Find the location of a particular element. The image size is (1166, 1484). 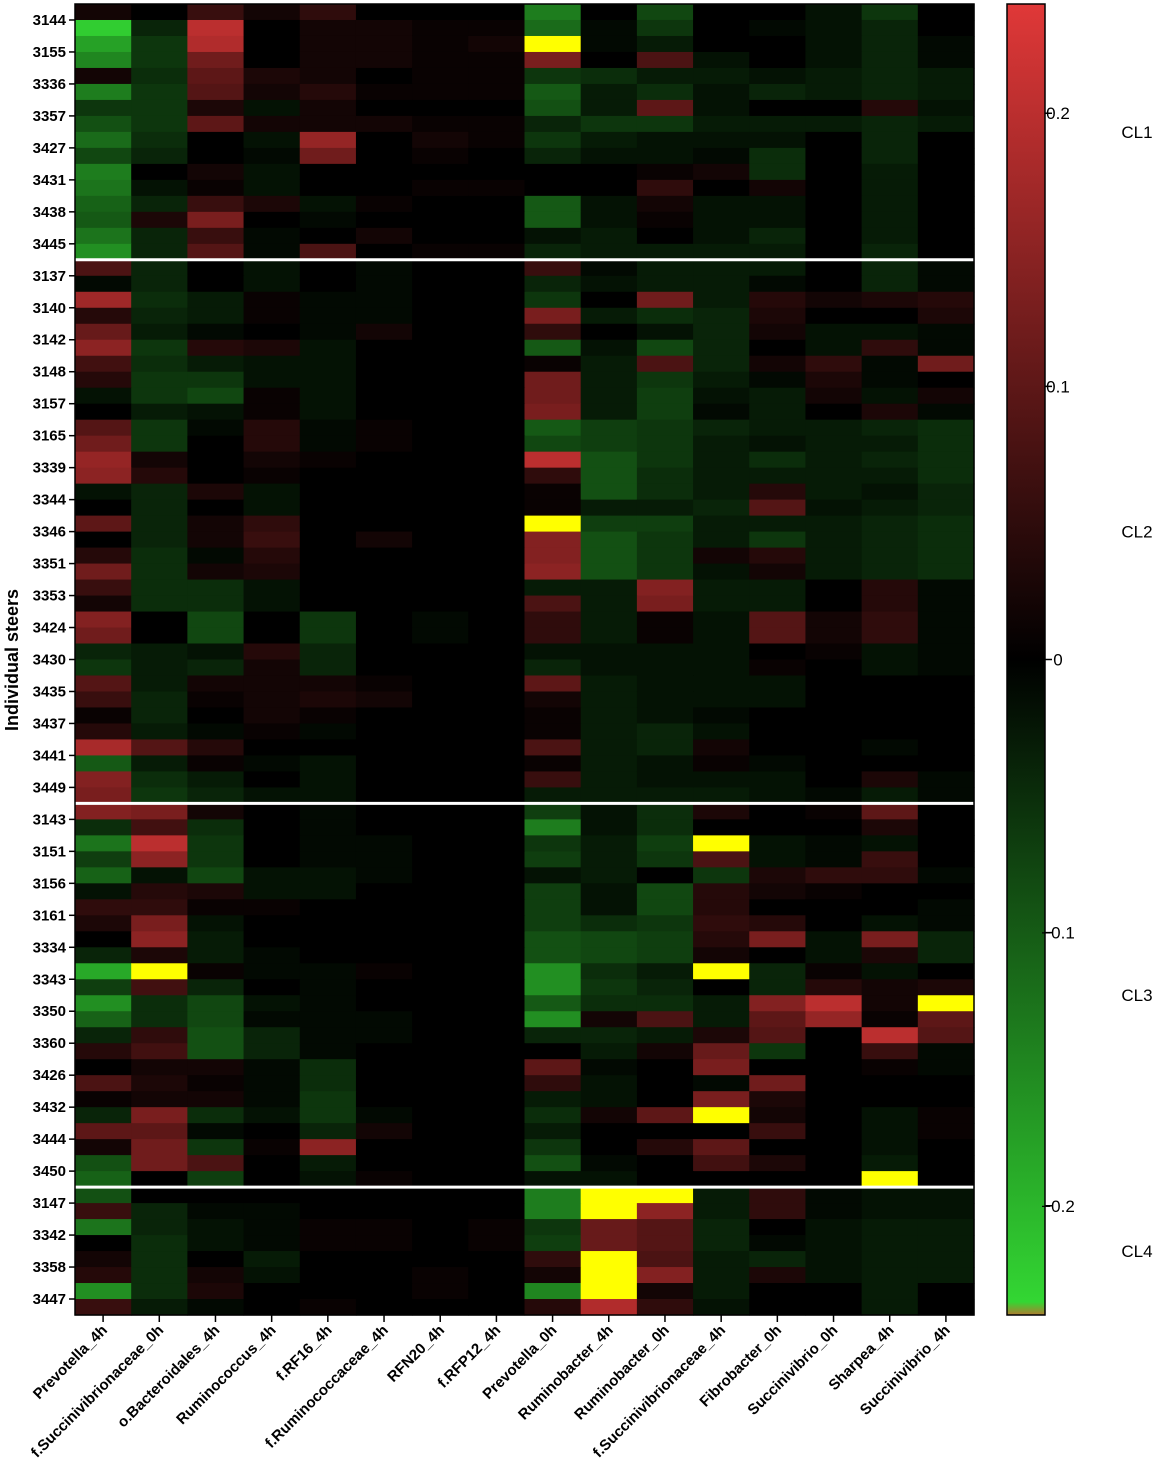

cluster-labels: CL1 CL2 CL3 CL4 is located at coordinates (1136, 692).